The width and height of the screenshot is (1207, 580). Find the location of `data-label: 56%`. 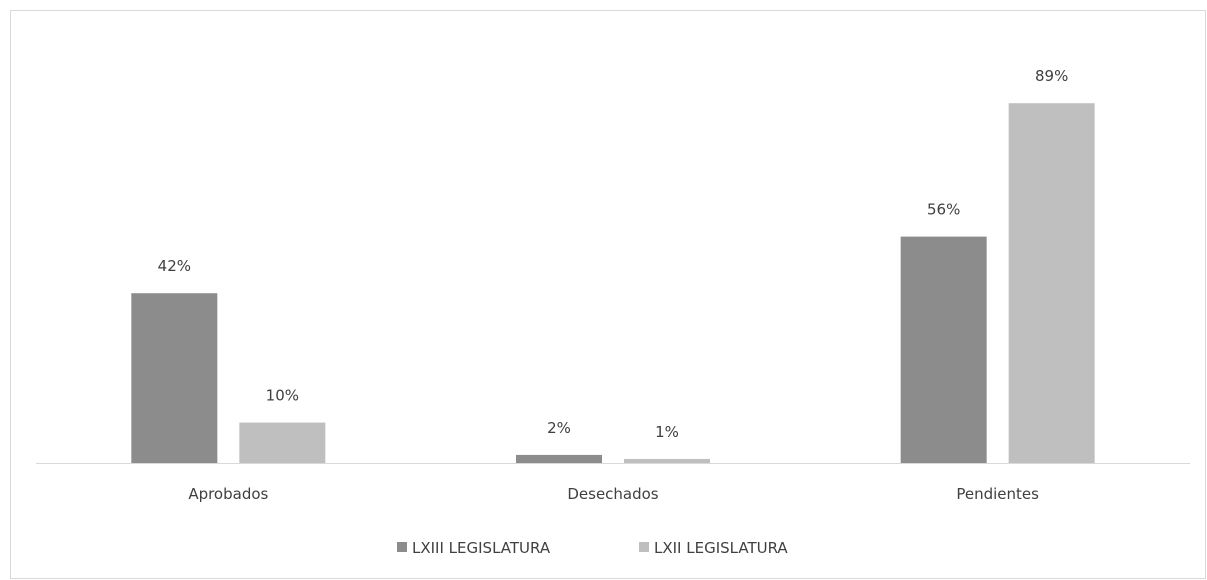

data-label: 56% is located at coordinates (943, 210).